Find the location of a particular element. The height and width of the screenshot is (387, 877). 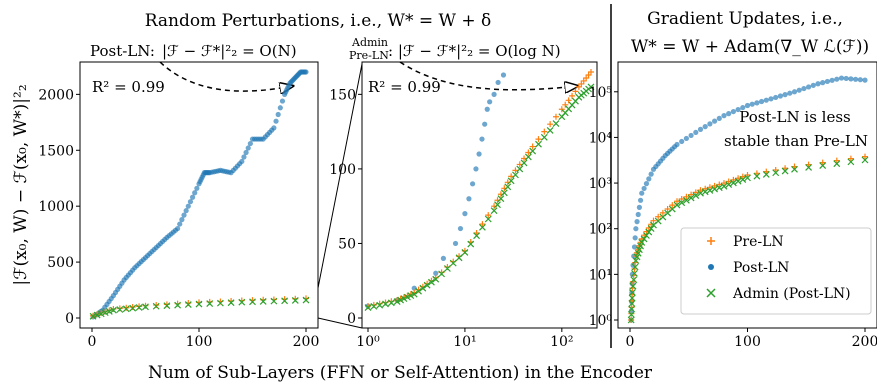

y-tick-label: 10² is located at coordinates (600, 230).